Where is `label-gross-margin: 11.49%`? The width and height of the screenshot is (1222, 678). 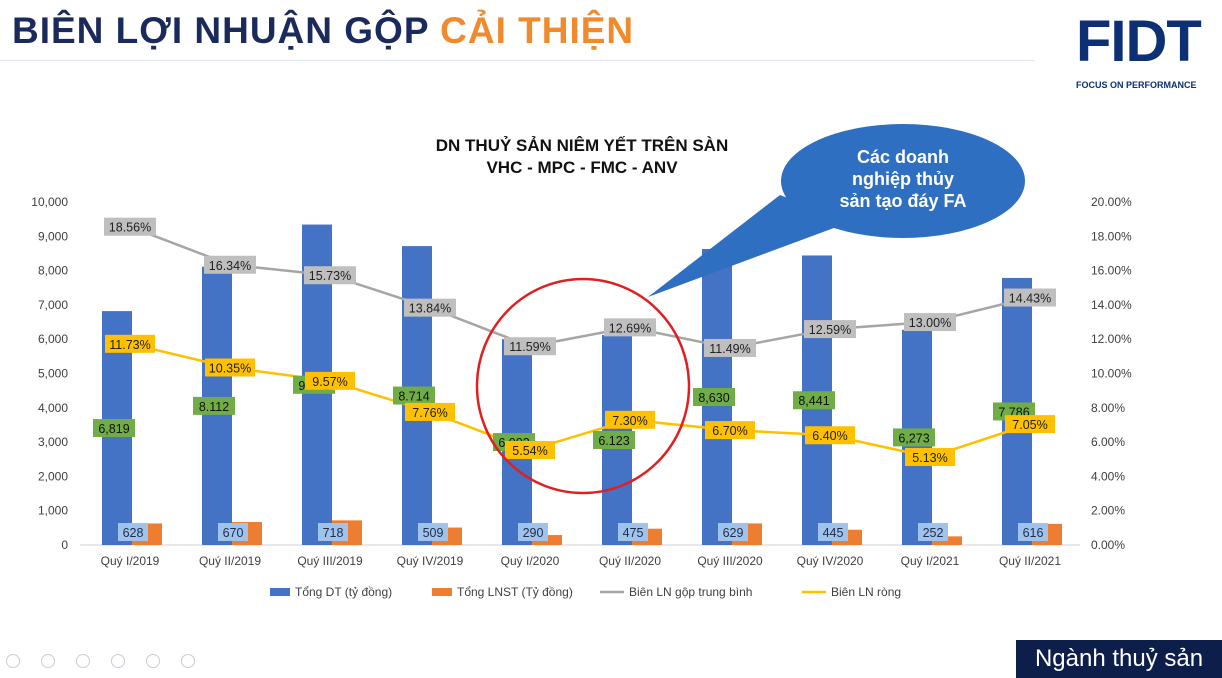
label-gross-margin: 11.49% is located at coordinates (729, 349).